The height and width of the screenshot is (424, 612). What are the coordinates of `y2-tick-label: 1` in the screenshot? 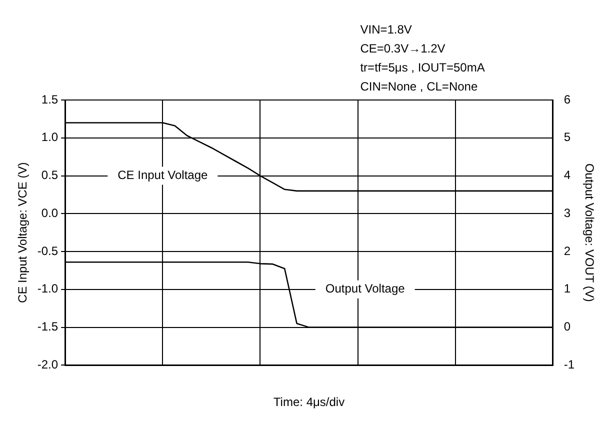 It's located at (567, 289).